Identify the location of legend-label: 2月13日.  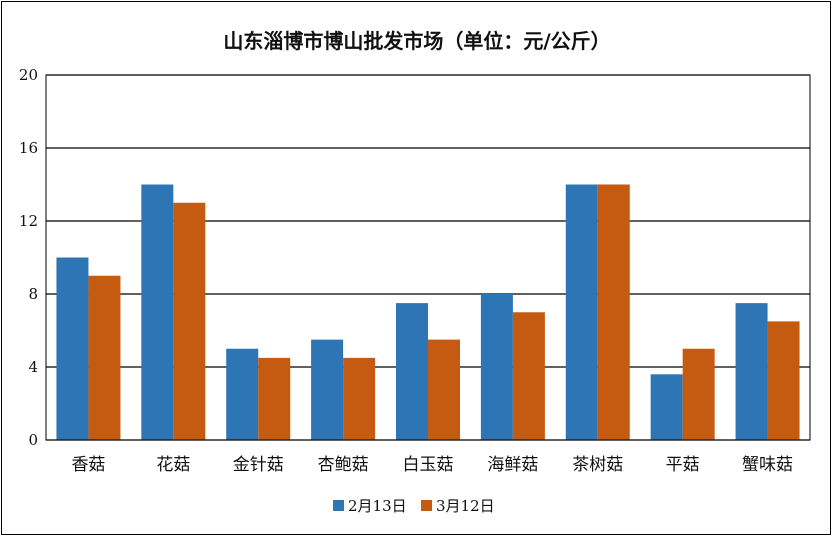
(377, 506).